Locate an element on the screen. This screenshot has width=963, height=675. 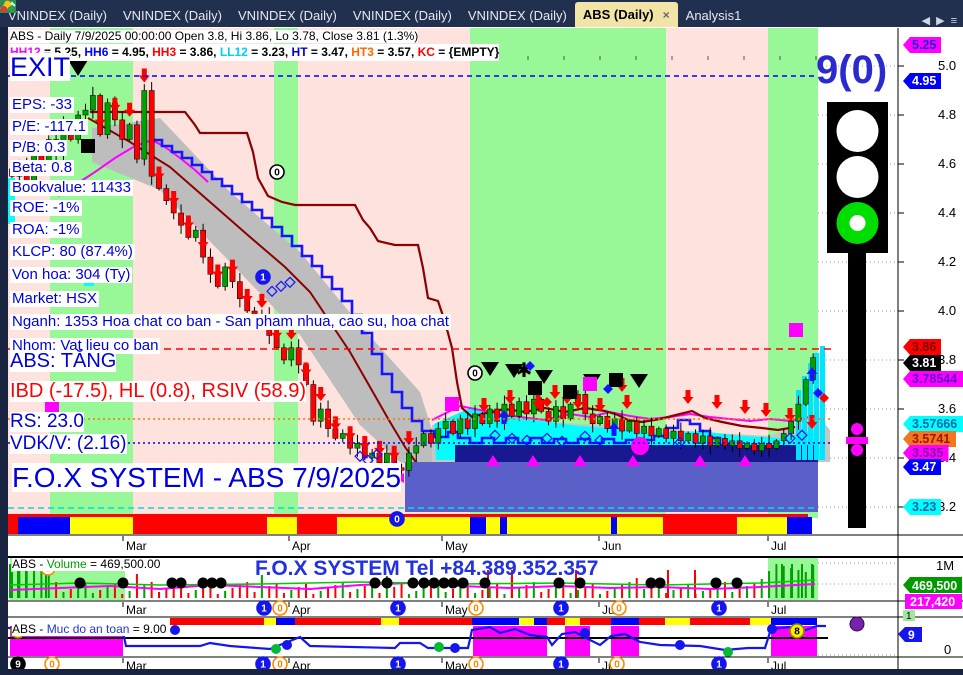
tab-vnindex-5: VNINDEX (Daily) is located at coordinates (287, 13).